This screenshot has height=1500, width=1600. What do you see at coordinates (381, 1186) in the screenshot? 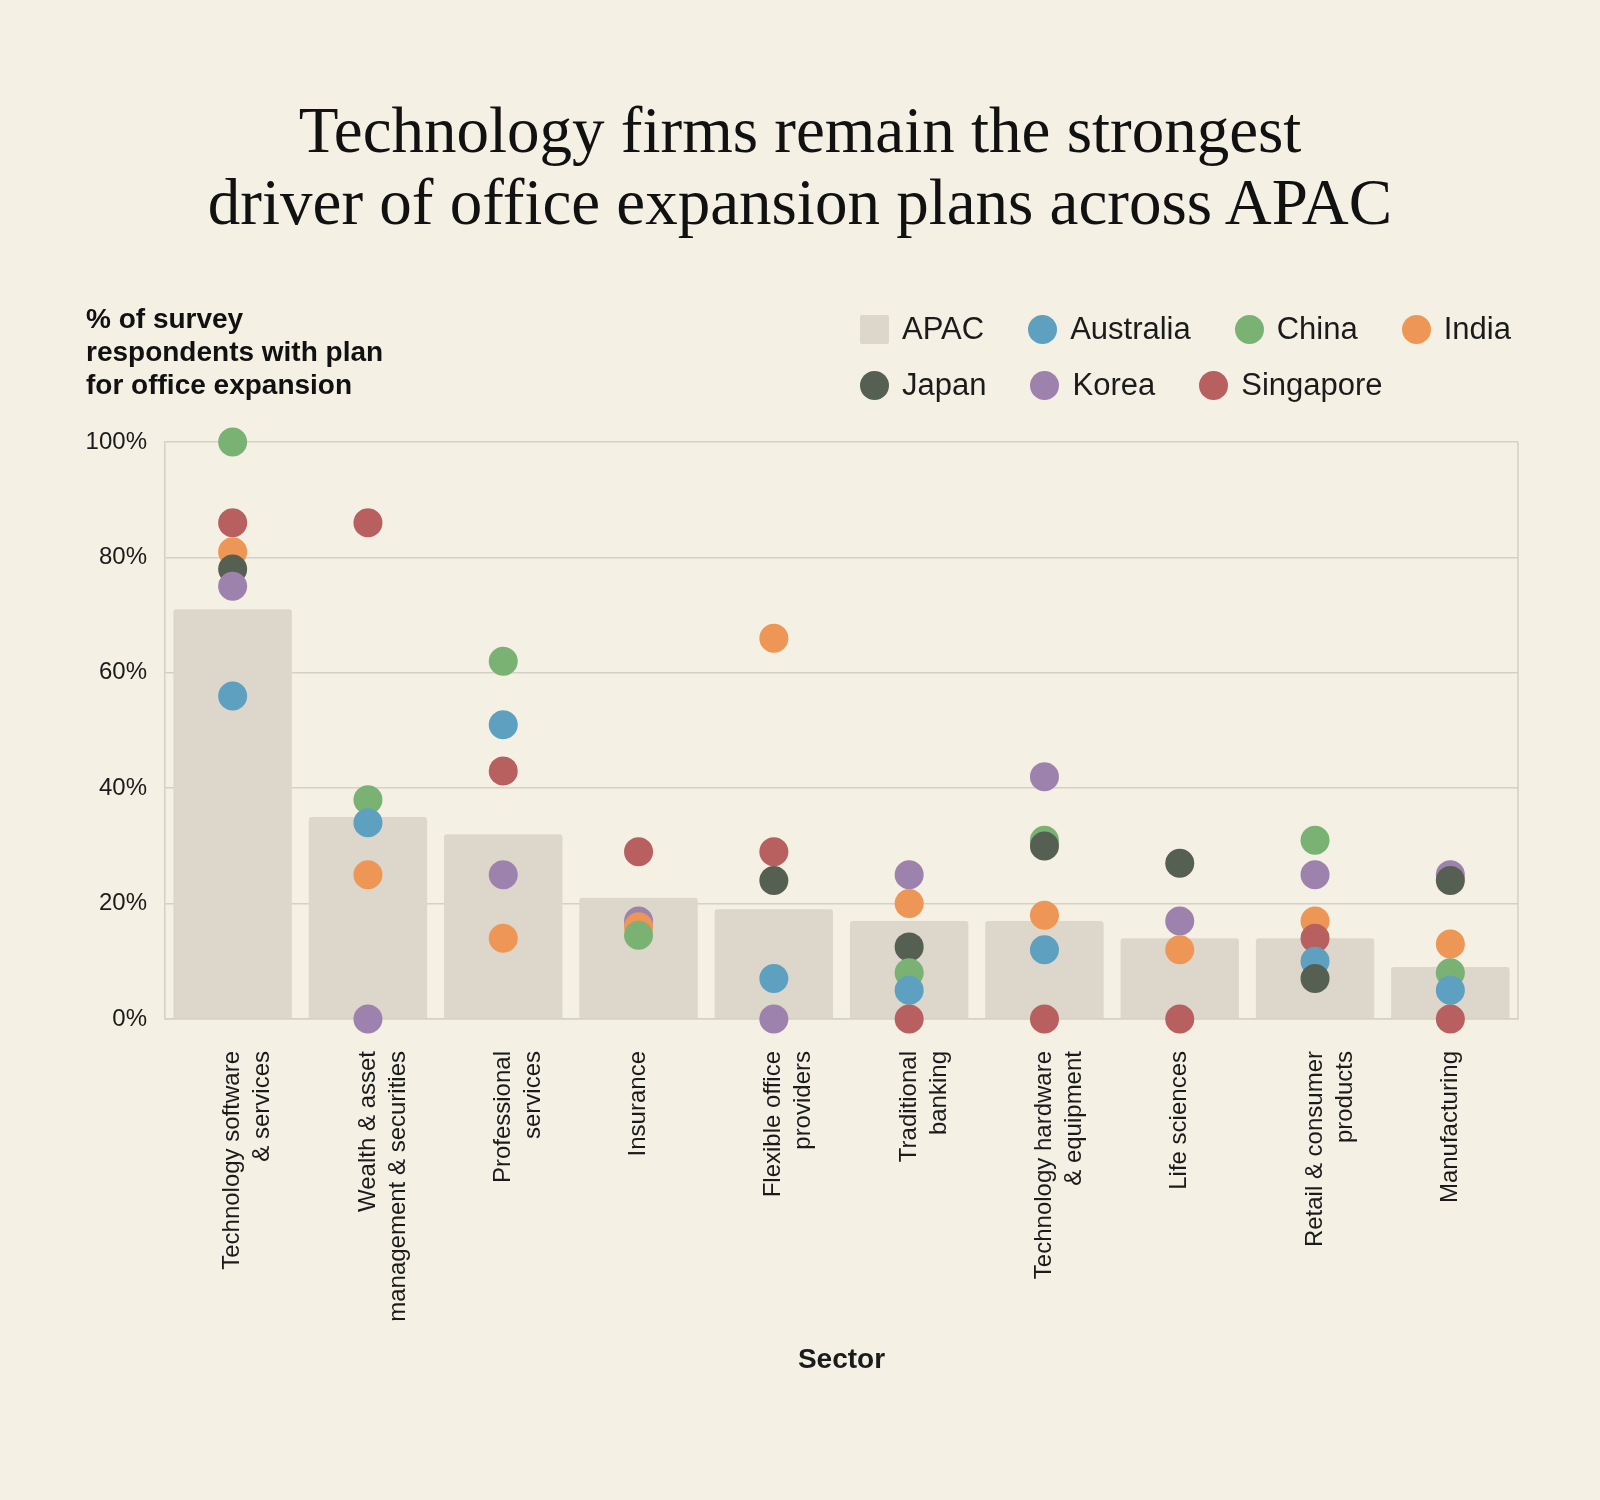
I see `x-tick-label: Wealth & asset management & securities` at bounding box center [381, 1186].